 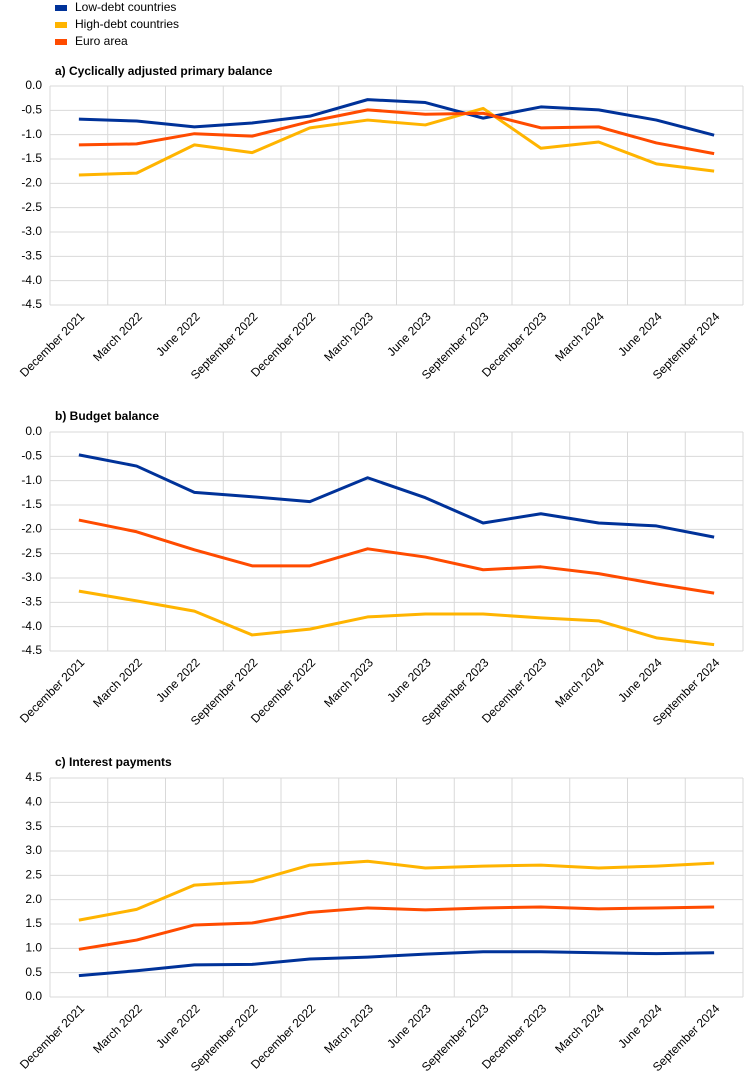 What do you see at coordinates (164, 71) in the screenshot?
I see `chart-title: a) Cyclically adjusted primary balance` at bounding box center [164, 71].